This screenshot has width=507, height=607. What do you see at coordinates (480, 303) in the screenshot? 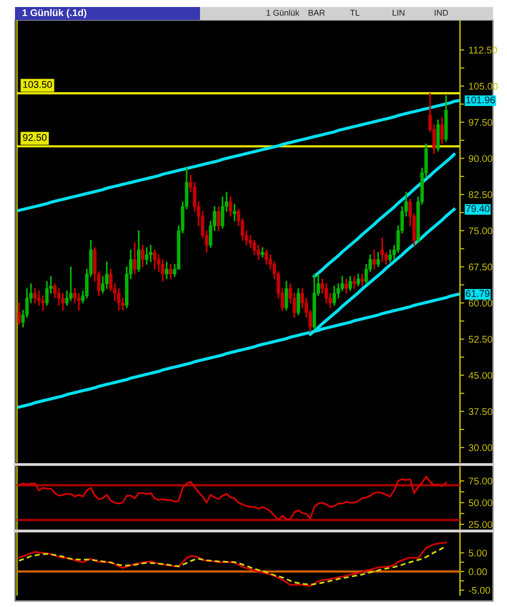
I see `y-tick-label: 60.00` at bounding box center [480, 303].